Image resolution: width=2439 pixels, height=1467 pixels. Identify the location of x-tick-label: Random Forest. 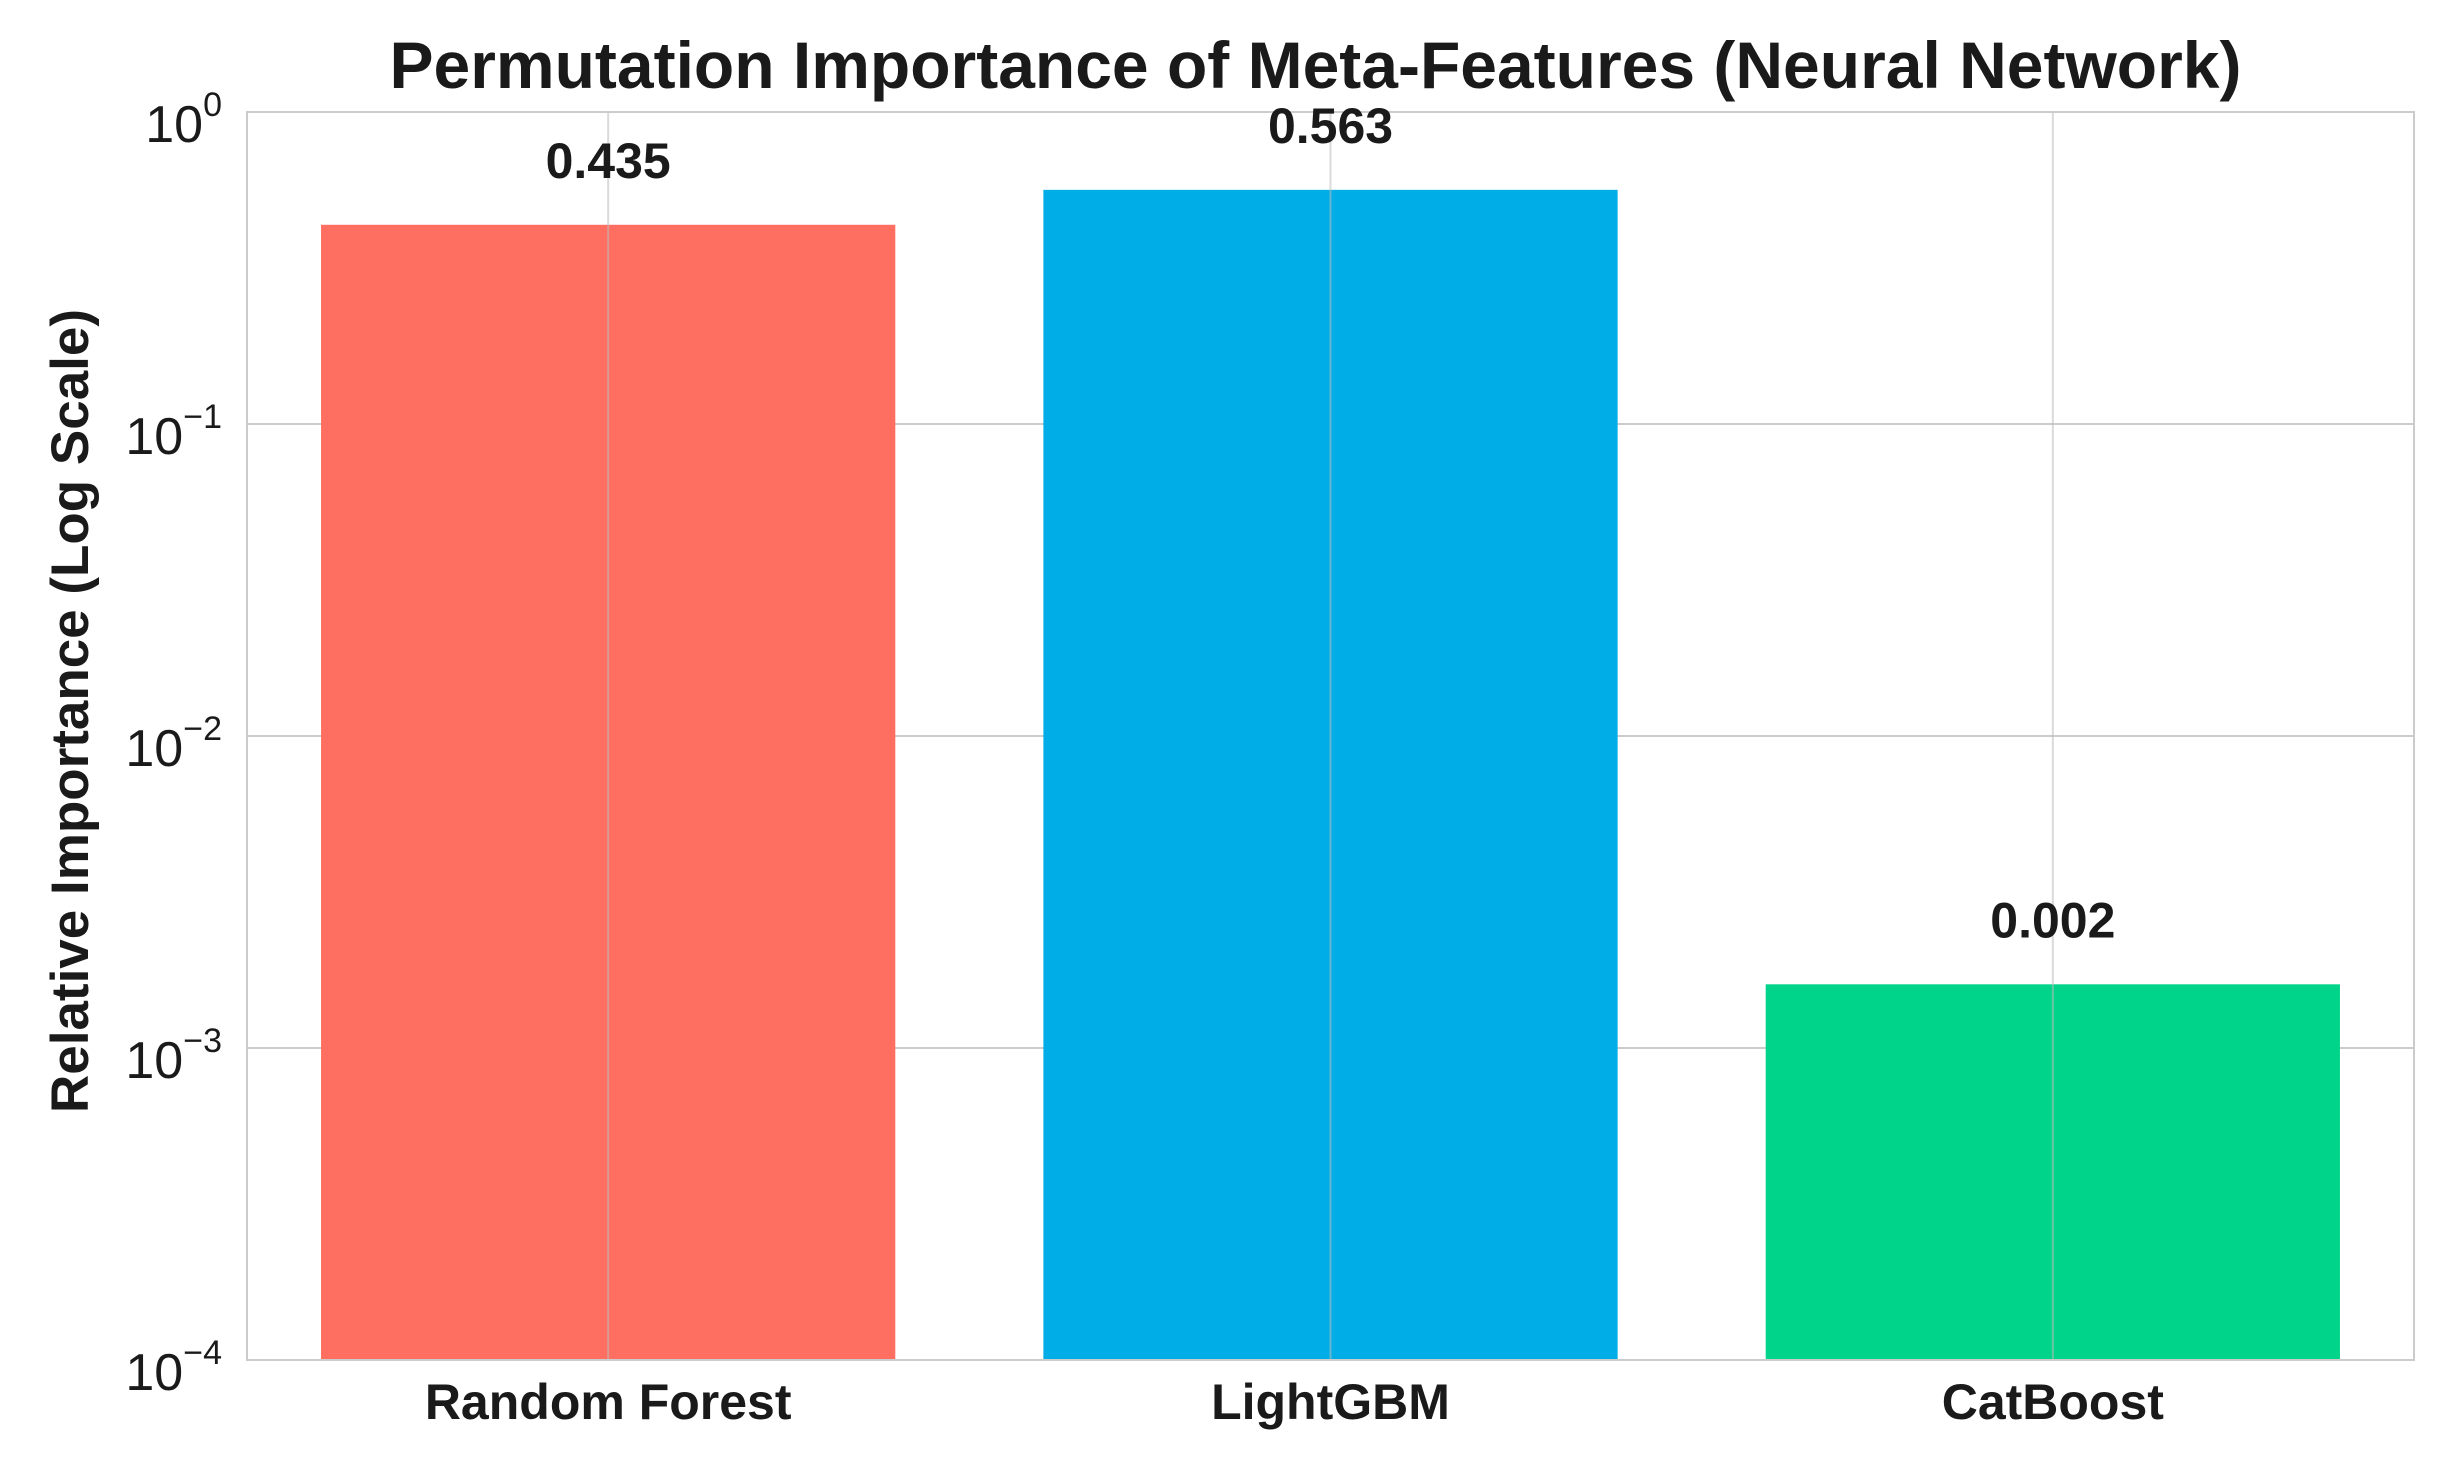
(608, 1402).